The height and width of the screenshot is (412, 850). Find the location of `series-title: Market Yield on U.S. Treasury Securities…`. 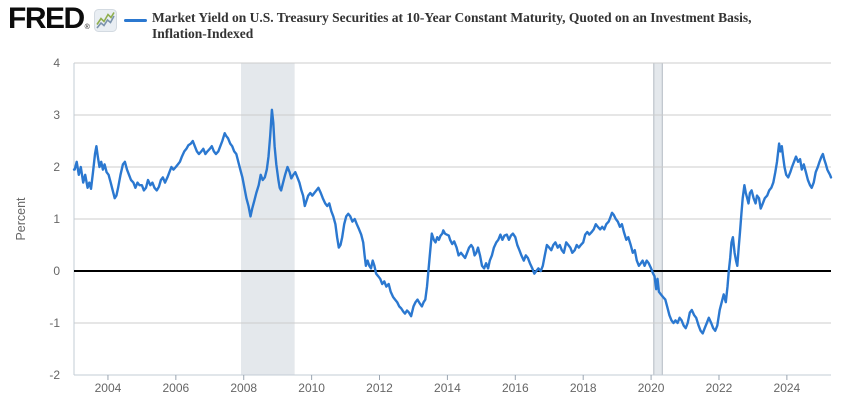

series-title: Market Yield on U.S. Treasury Securities… is located at coordinates (497, 26).